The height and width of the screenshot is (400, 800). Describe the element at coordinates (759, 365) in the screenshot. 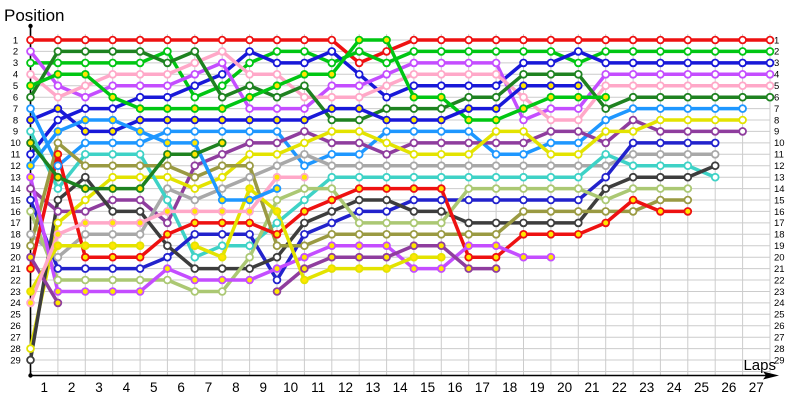

I see `svg-text: Laps` at that location.